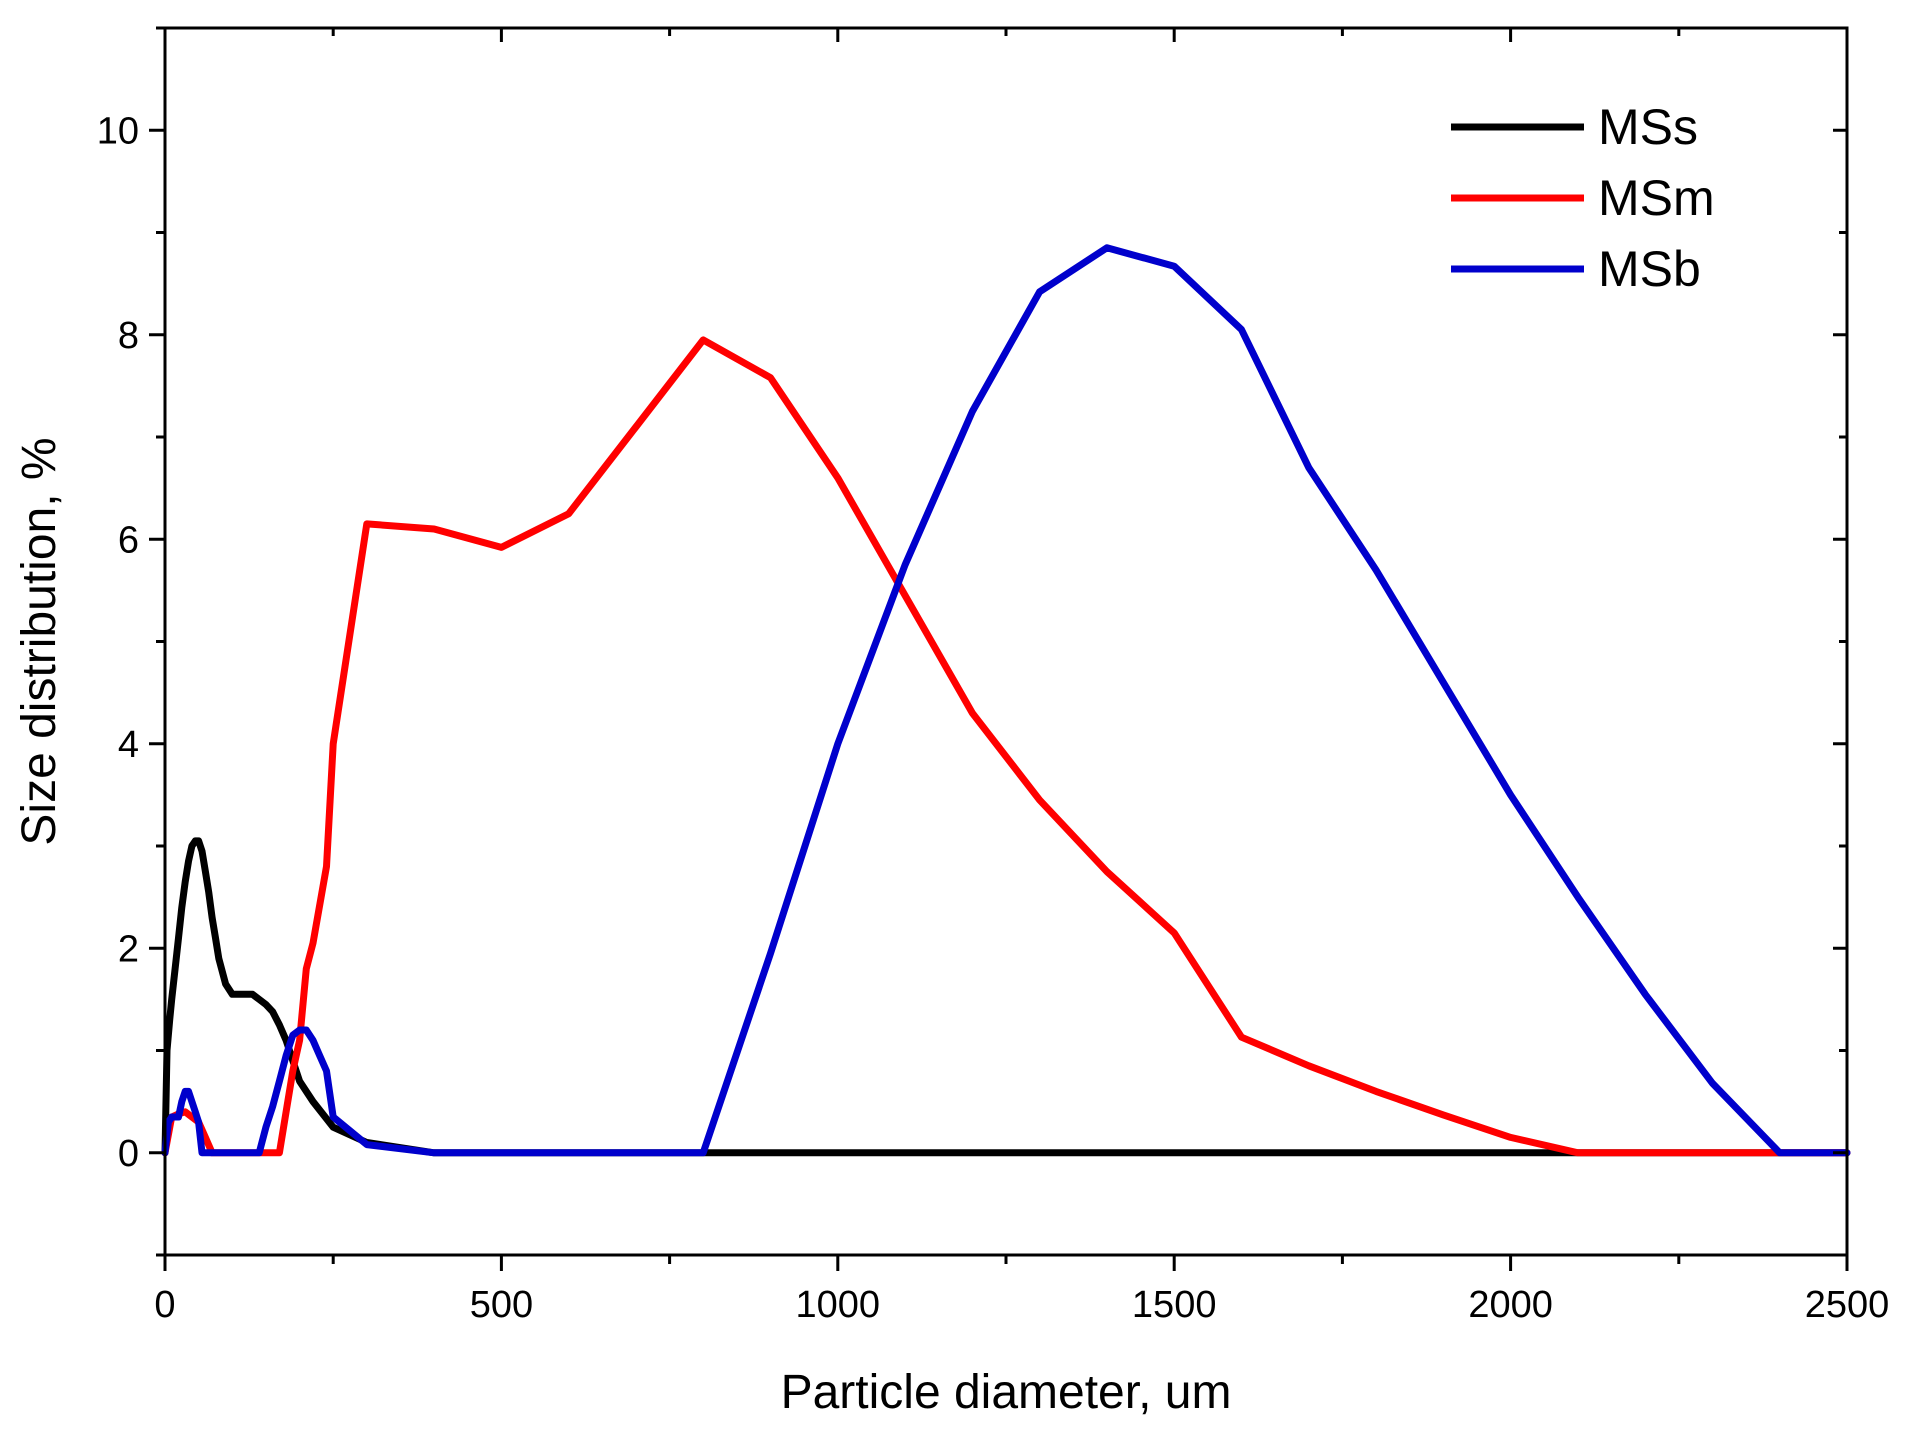 This screenshot has height=1433, width=1906. Describe the element at coordinates (1649, 269) in the screenshot. I see `legend-label-msb: MSb` at that location.